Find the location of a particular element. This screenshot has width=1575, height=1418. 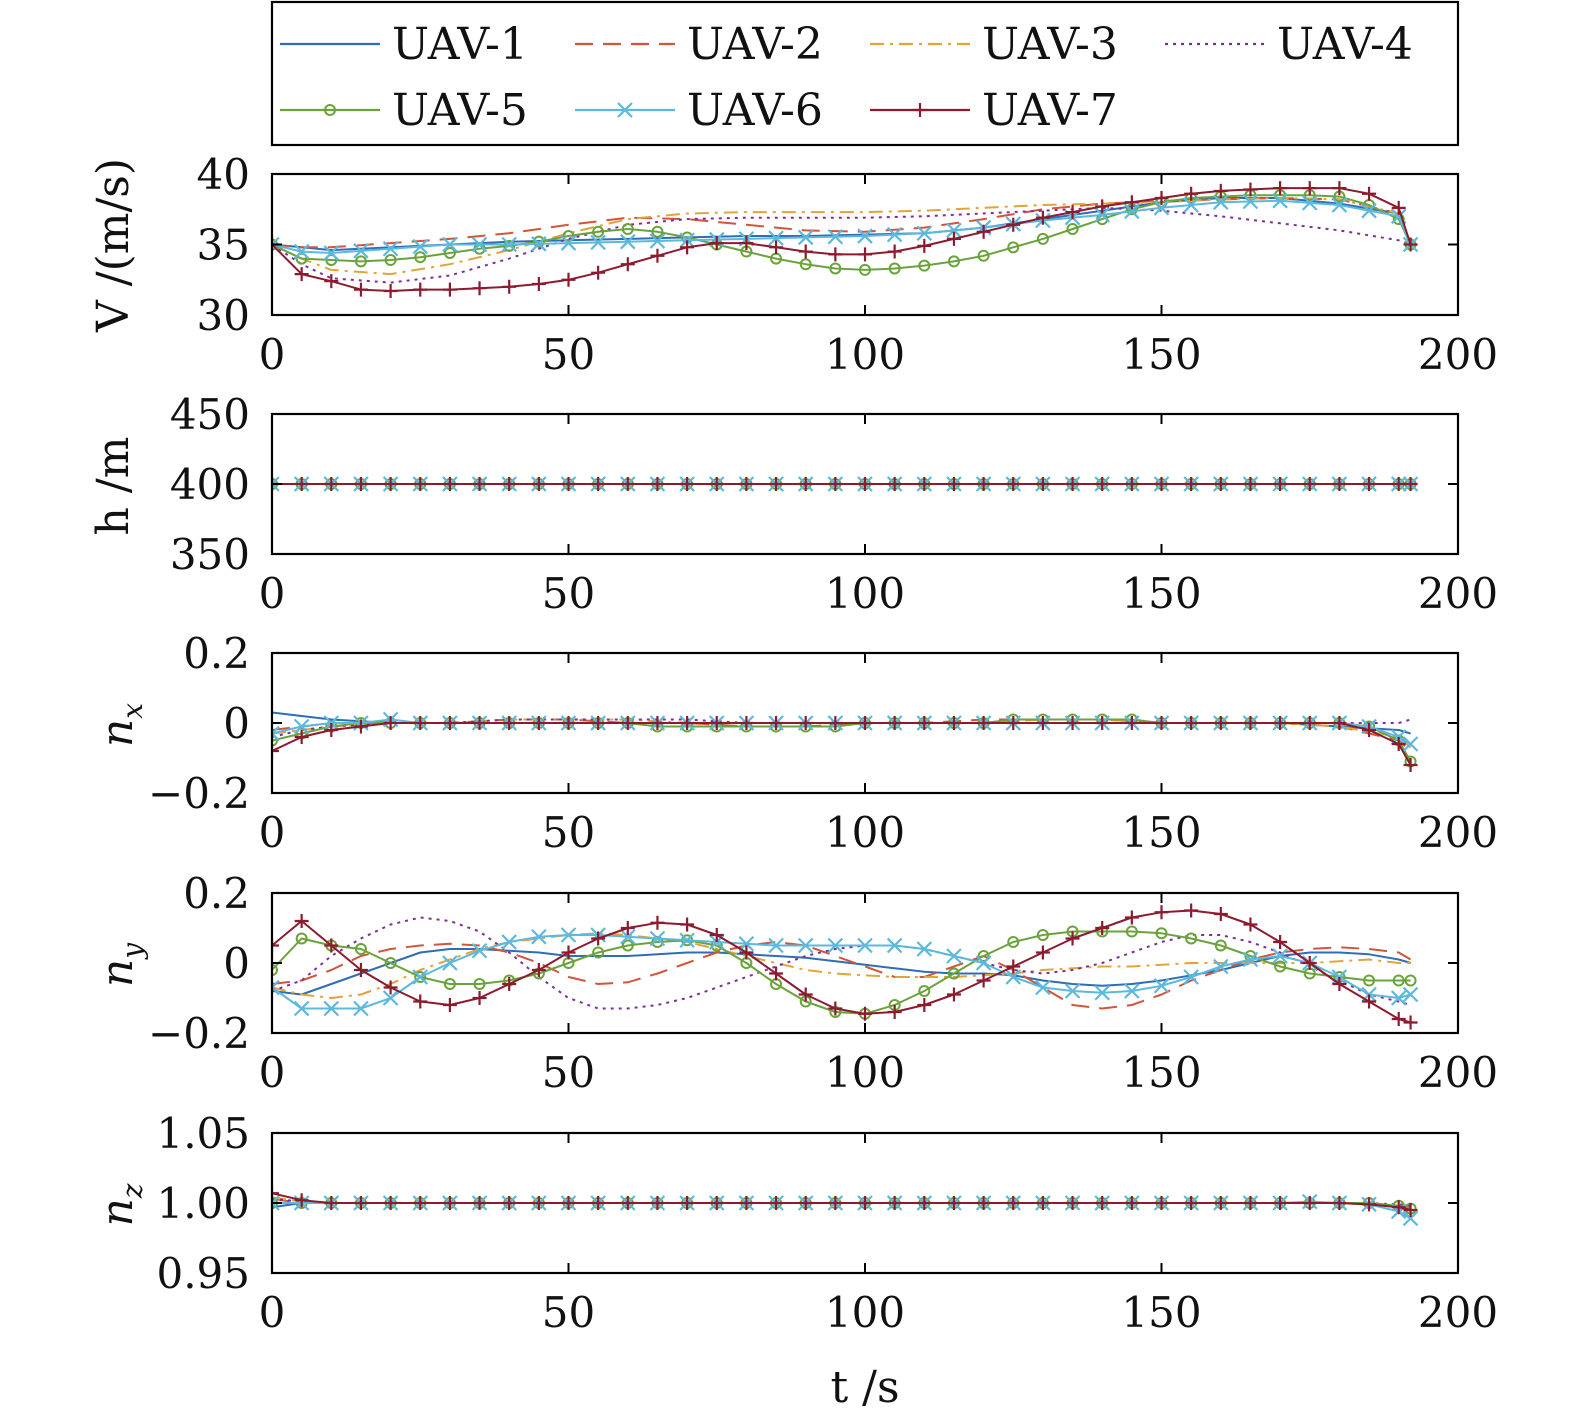

ylabel-v: V /(m/s) is located at coordinates (113, 245).